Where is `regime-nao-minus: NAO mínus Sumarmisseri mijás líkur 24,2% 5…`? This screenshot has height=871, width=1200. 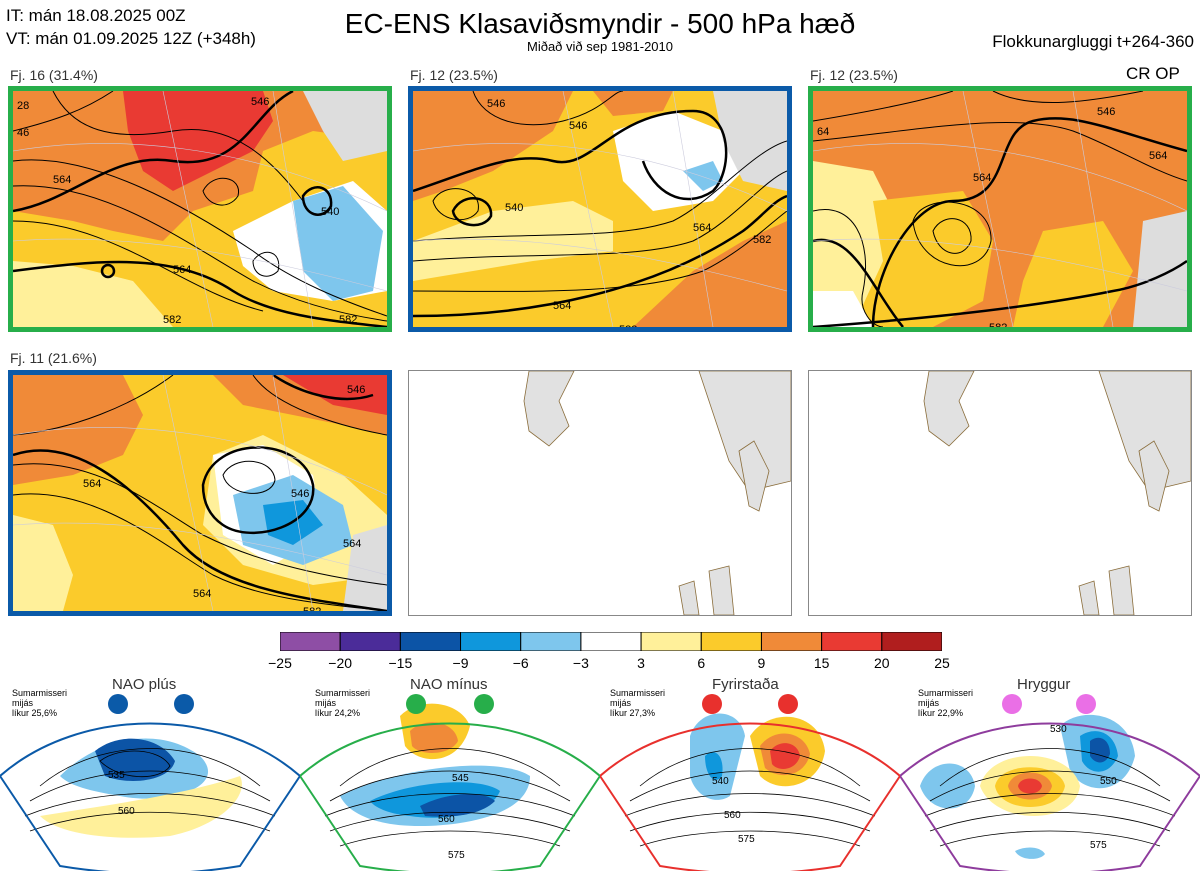
regime-nao-minus: NAO mínus Sumarmisseri mijás líkur 24,2% 5… is located at coordinates (450, 773).